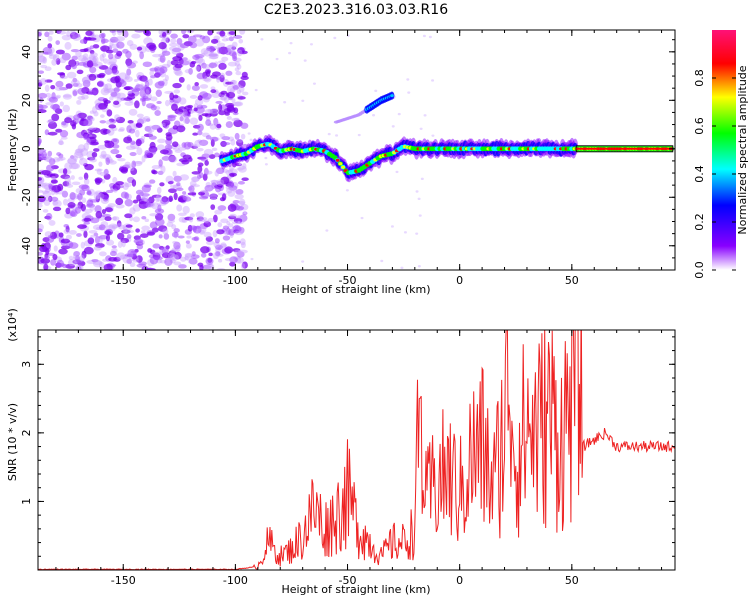 The image size is (750, 600). Describe the element at coordinates (123, 280) in the screenshot. I see `spectrogram-xtick-label: -150` at that location.